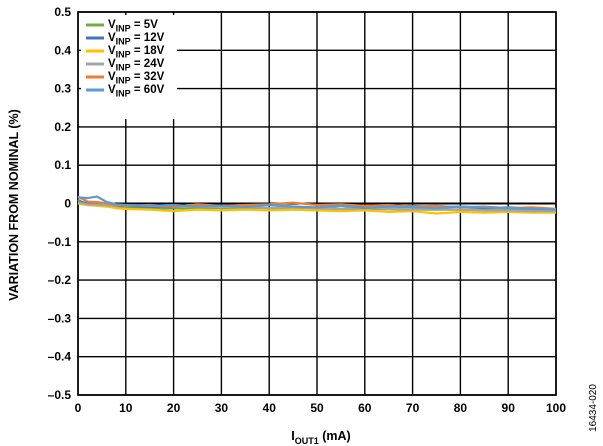 This screenshot has height=446, width=603. Describe the element at coordinates (270, 408) in the screenshot. I see `x-tick-label: 40` at that location.